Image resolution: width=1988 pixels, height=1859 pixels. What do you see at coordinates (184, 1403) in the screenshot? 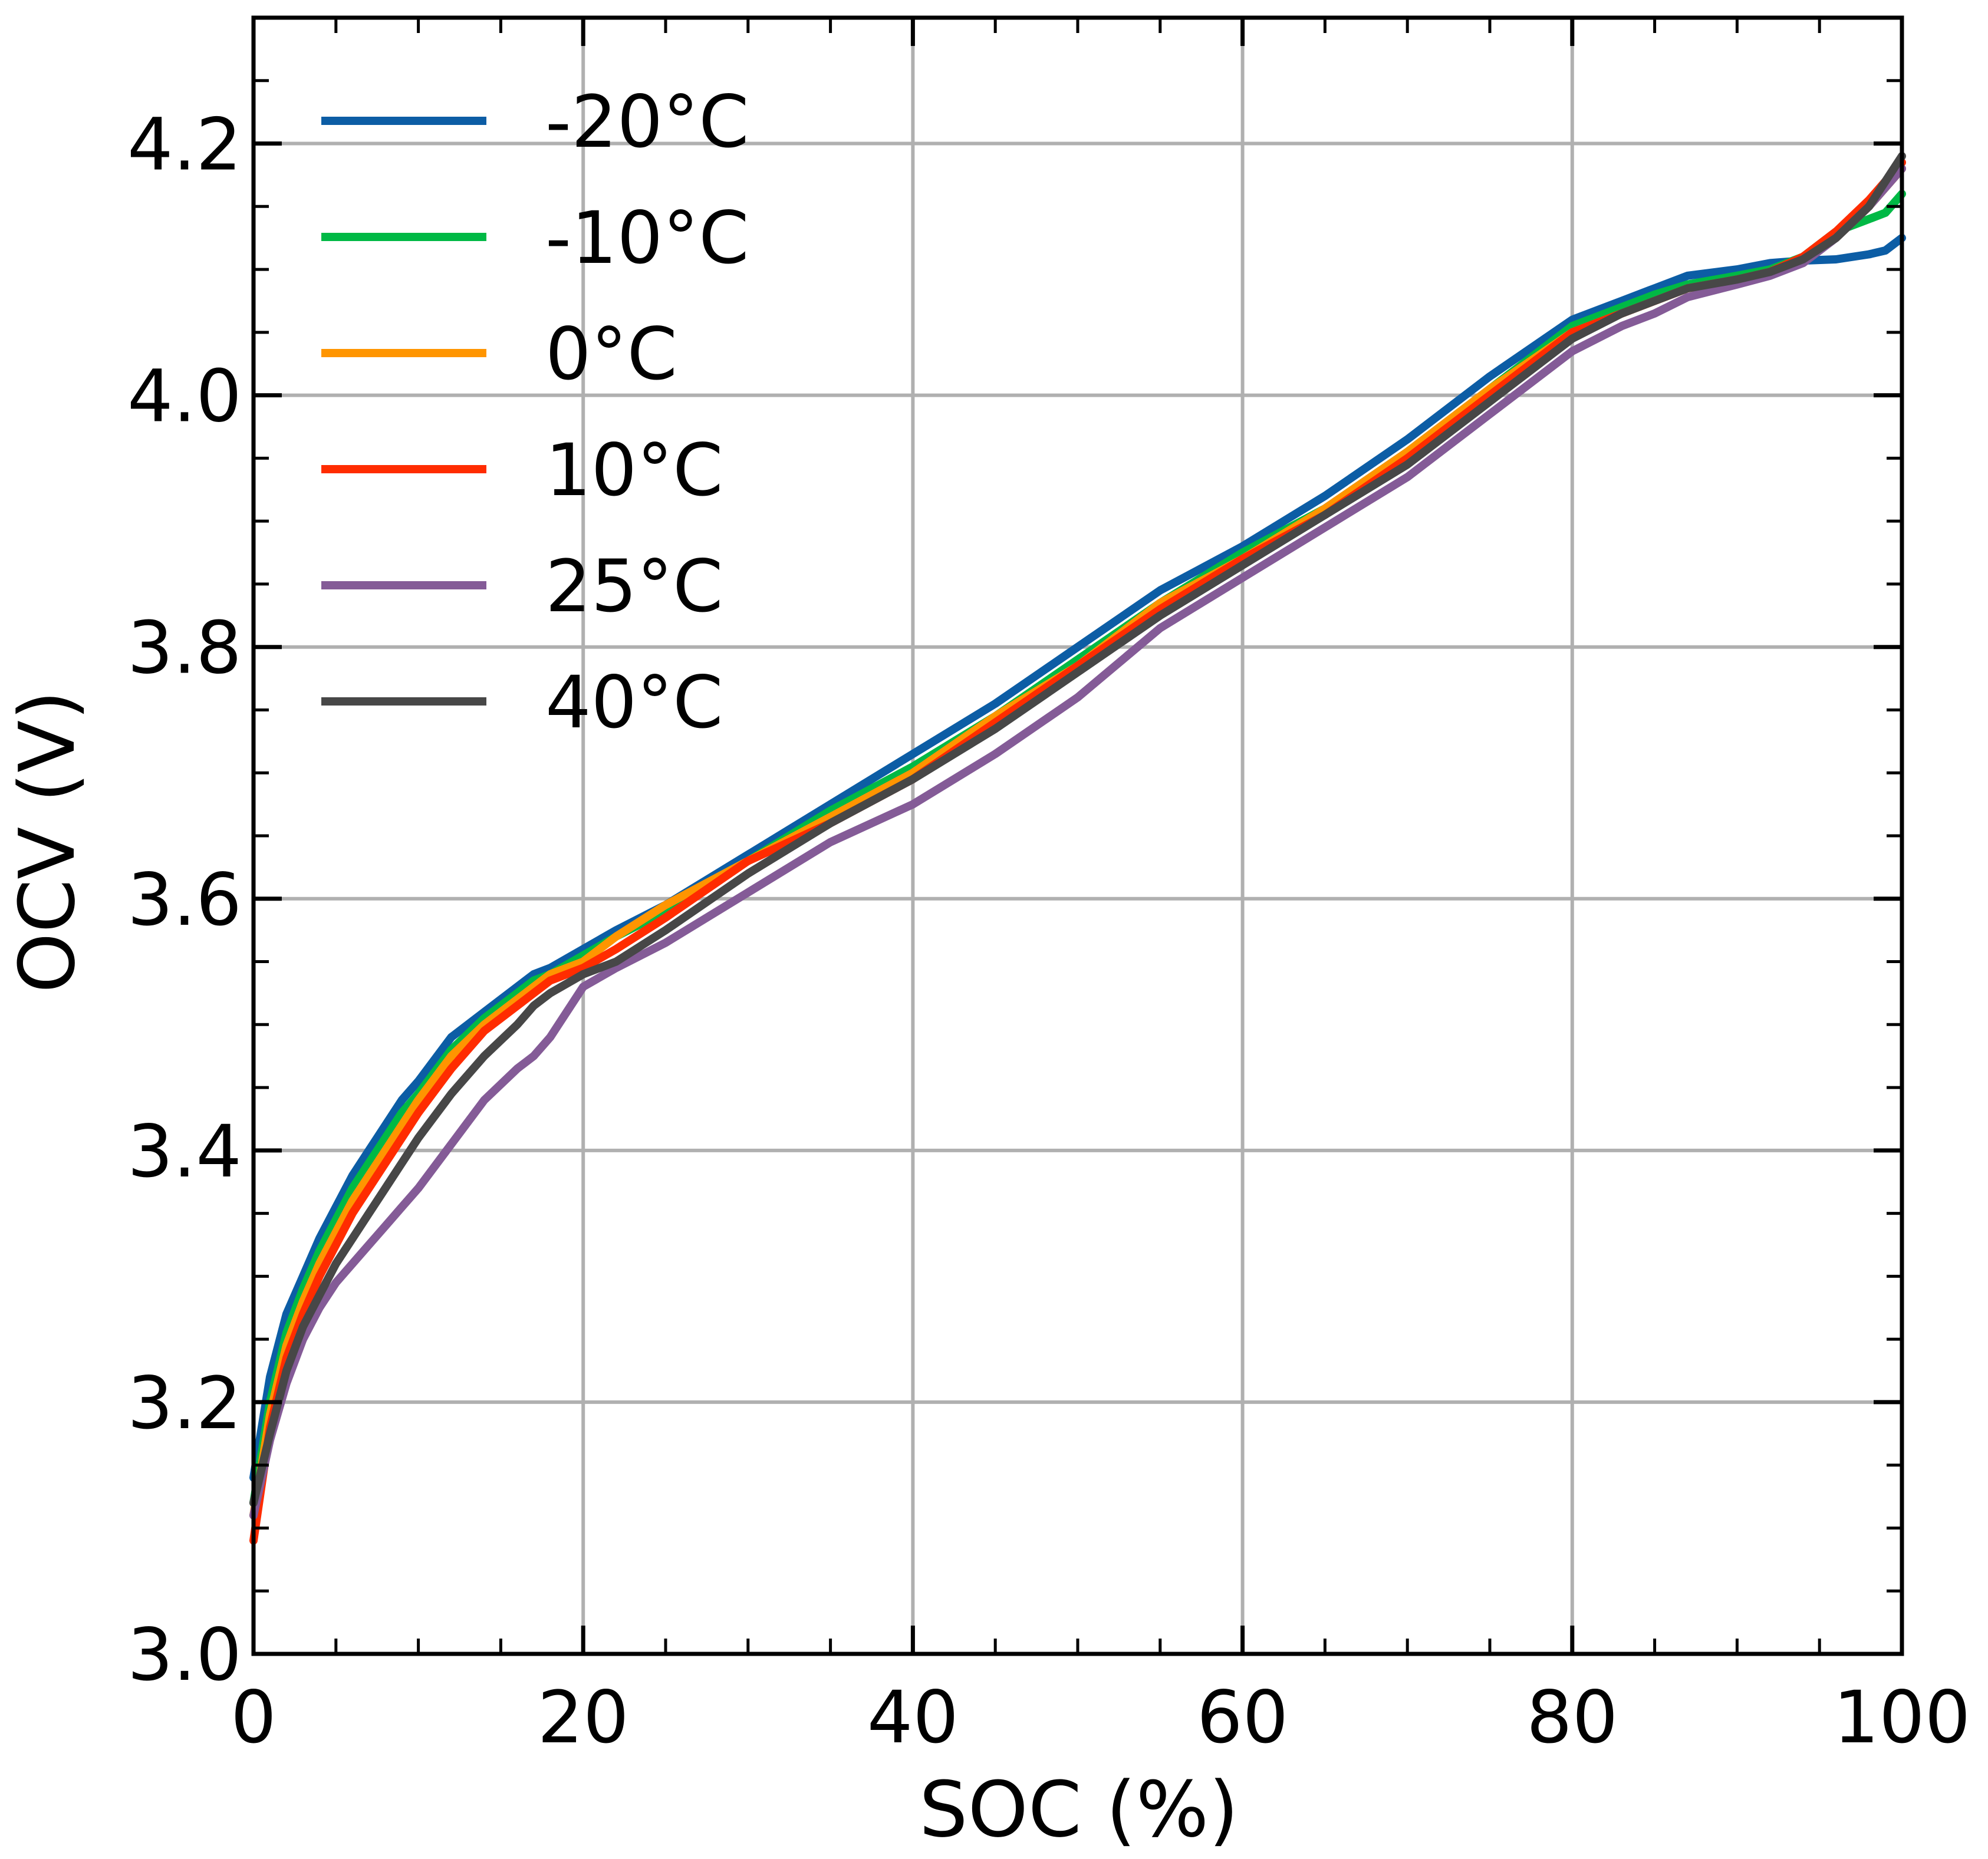
I see `y-tick-label: 3.2` at bounding box center [184, 1403].